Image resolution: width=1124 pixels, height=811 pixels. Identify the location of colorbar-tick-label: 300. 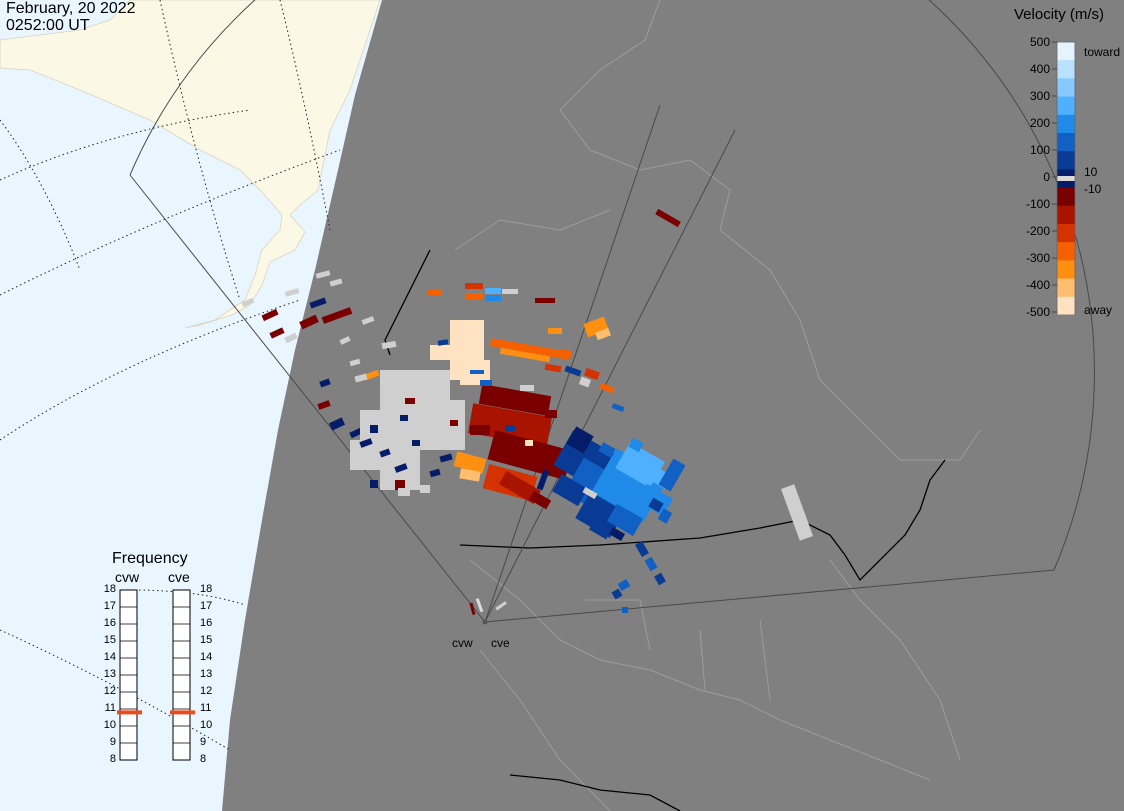
(1039, 96).